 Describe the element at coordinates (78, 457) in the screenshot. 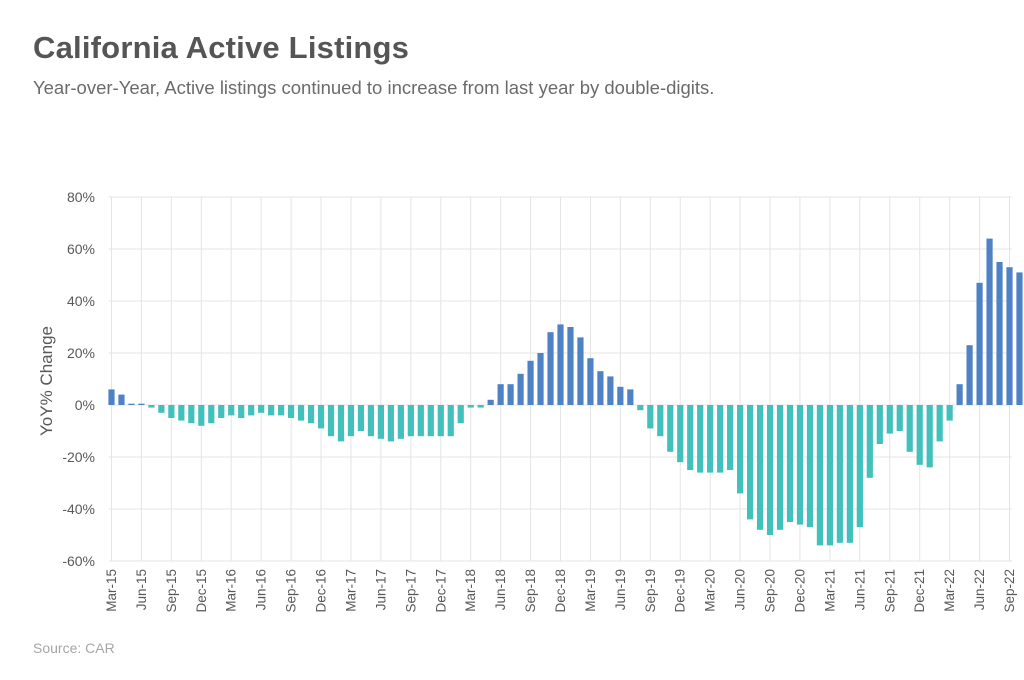

I see `y-tick-label: -20%` at that location.